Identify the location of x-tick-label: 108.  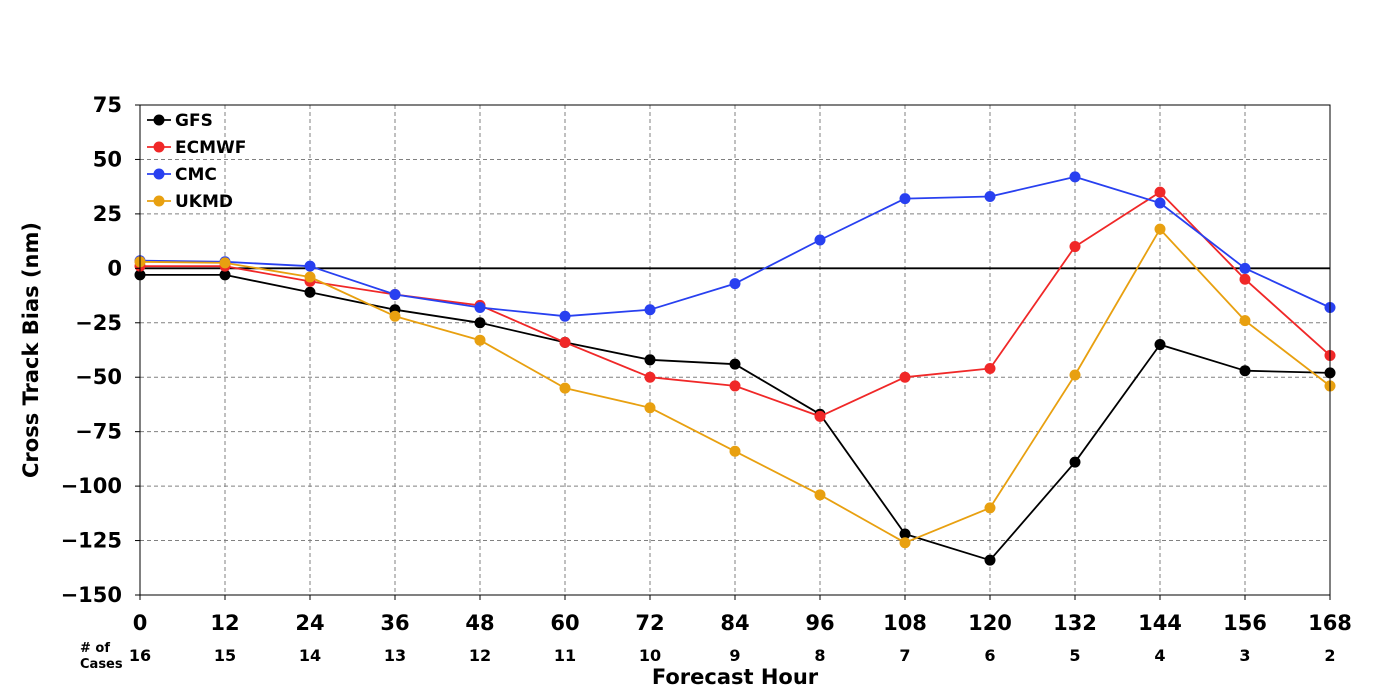
(905, 623).